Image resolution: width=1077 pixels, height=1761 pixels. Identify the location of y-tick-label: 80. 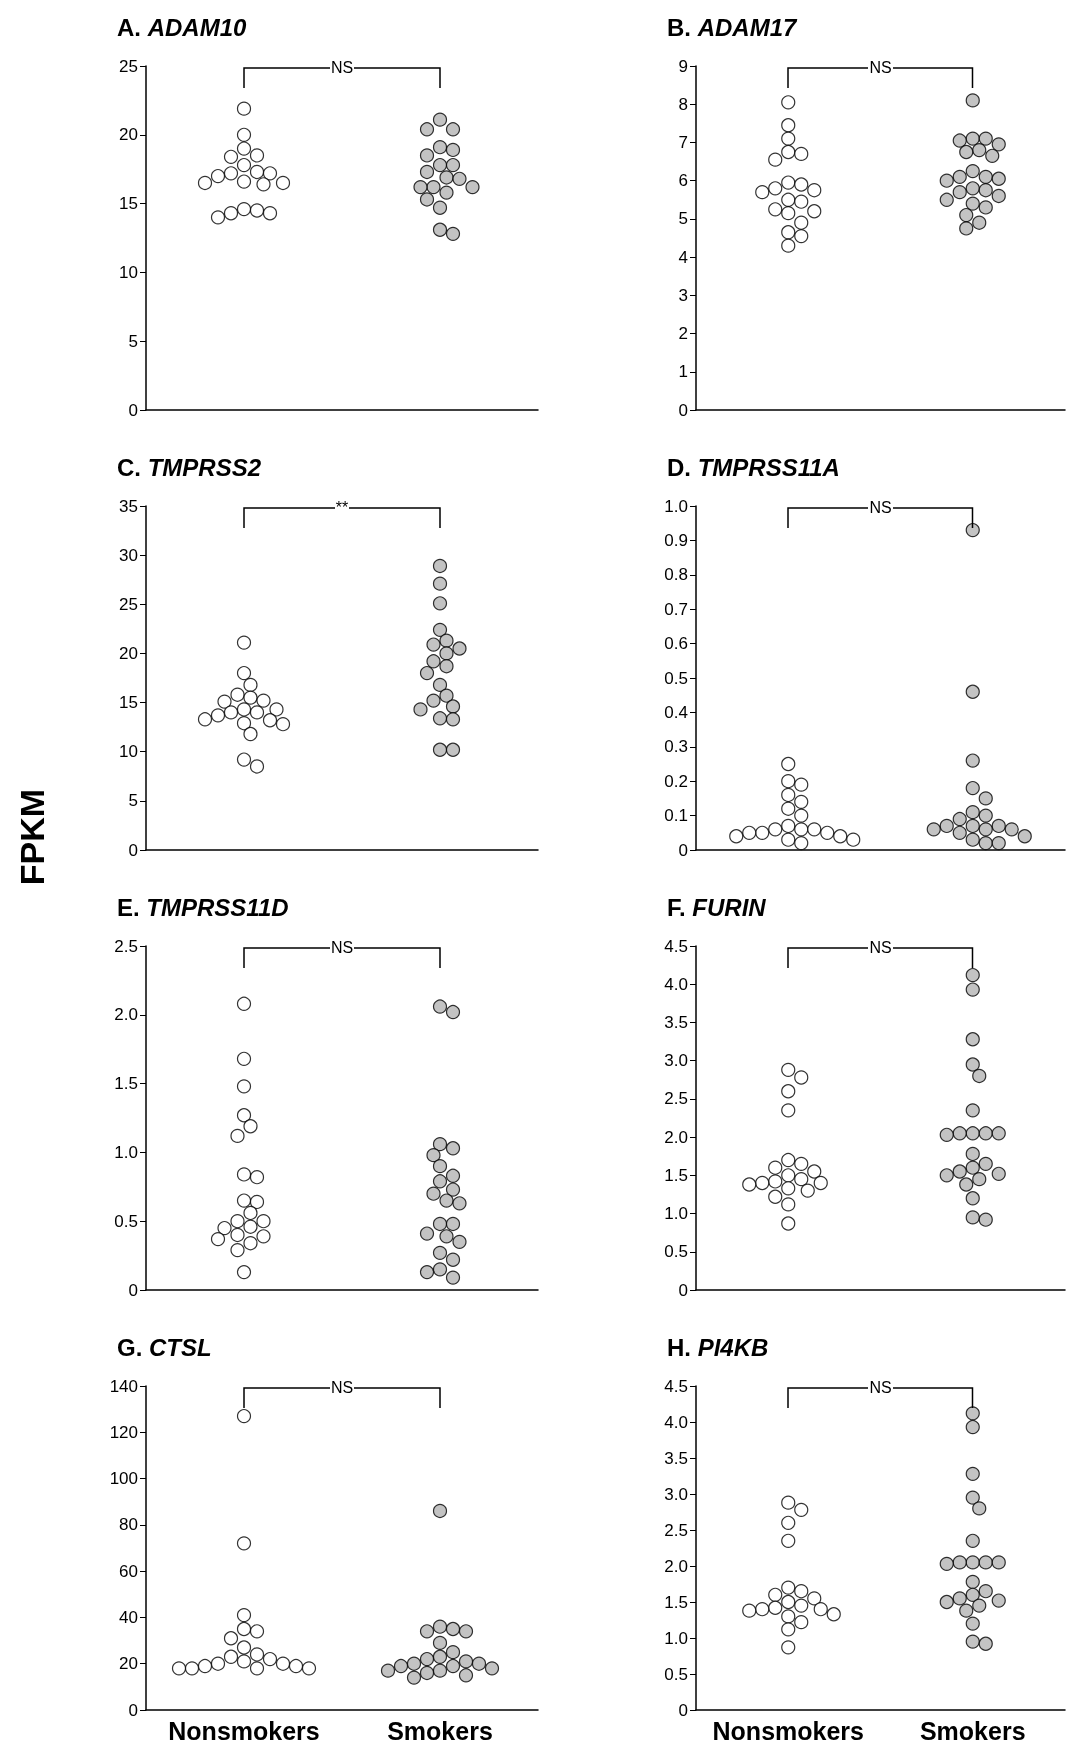
(128, 1525).